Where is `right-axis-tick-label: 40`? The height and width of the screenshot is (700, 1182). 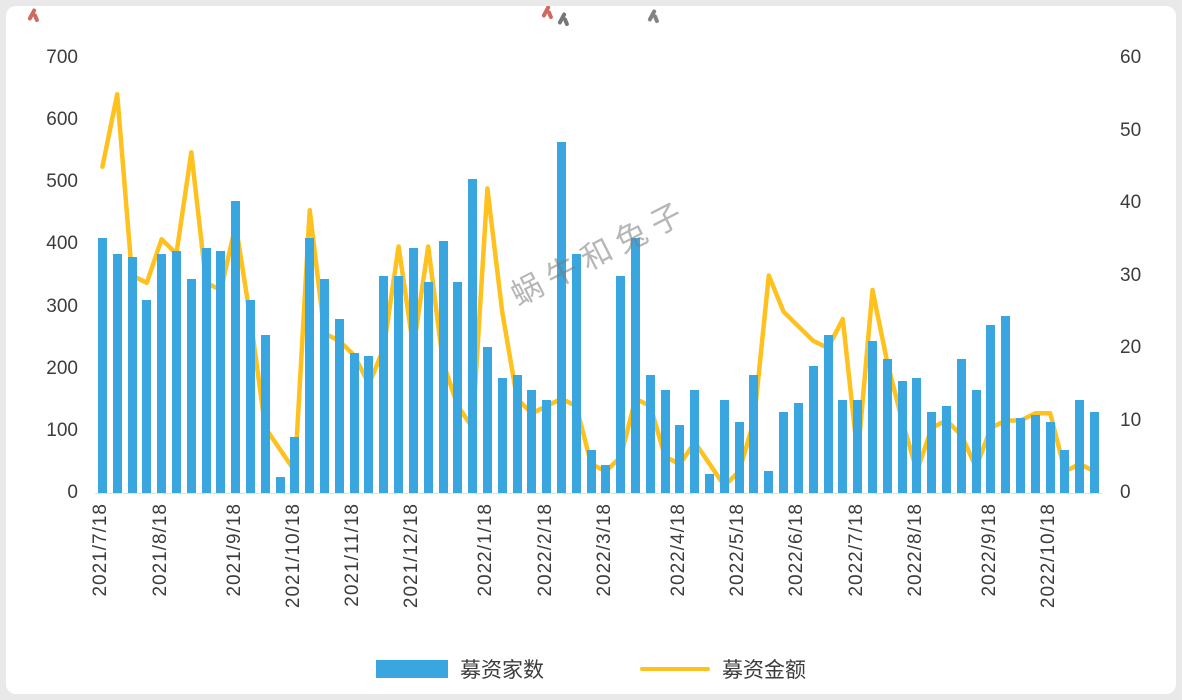
right-axis-tick-label: 40 is located at coordinates (1131, 202).